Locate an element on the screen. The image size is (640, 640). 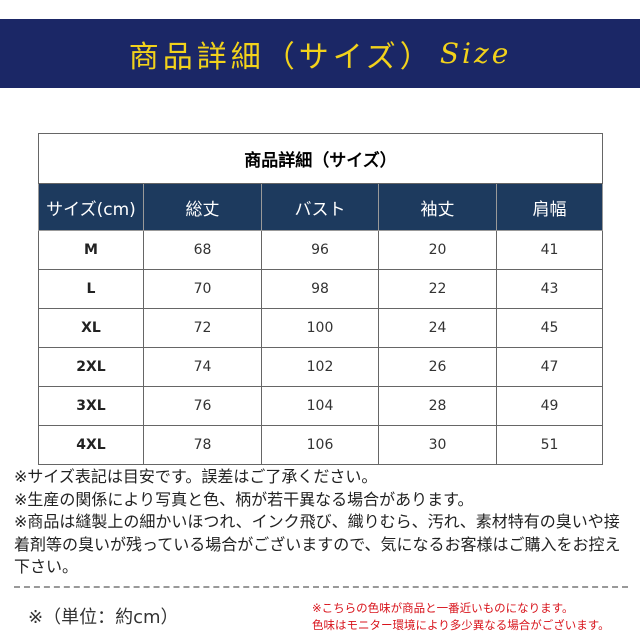
value-cell: 47 is located at coordinates (549, 367).